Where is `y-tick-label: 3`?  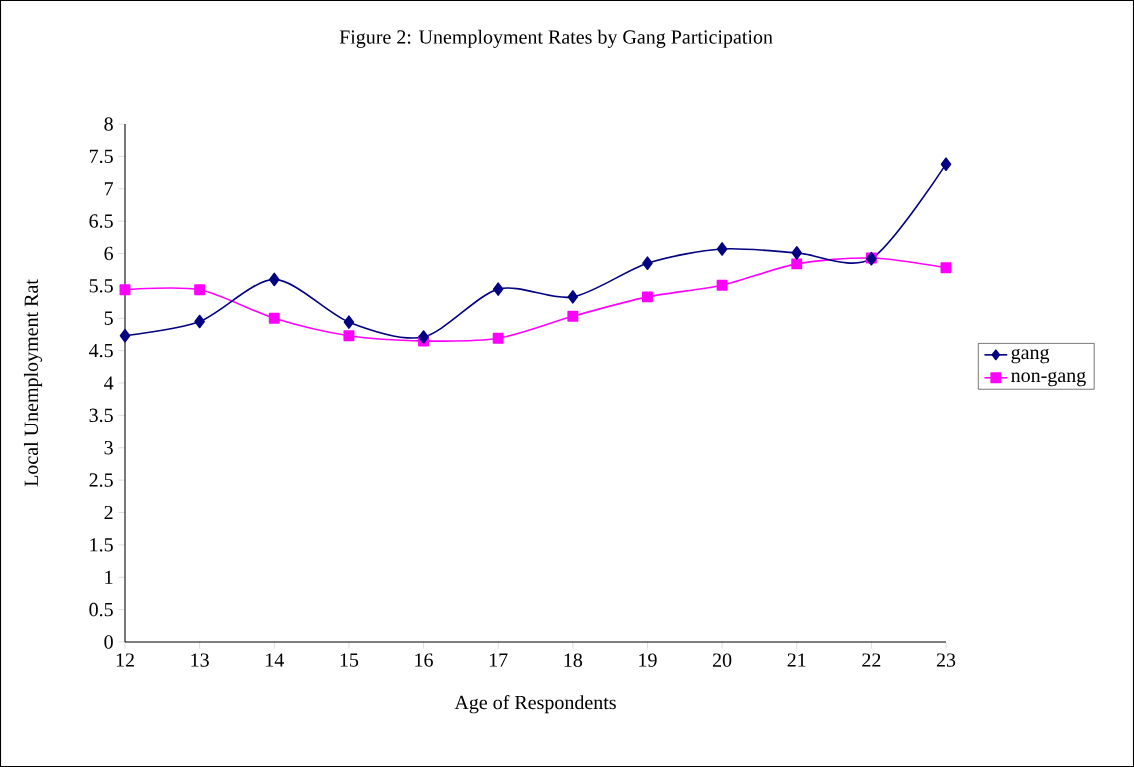 y-tick-label: 3 is located at coordinates (108, 448).